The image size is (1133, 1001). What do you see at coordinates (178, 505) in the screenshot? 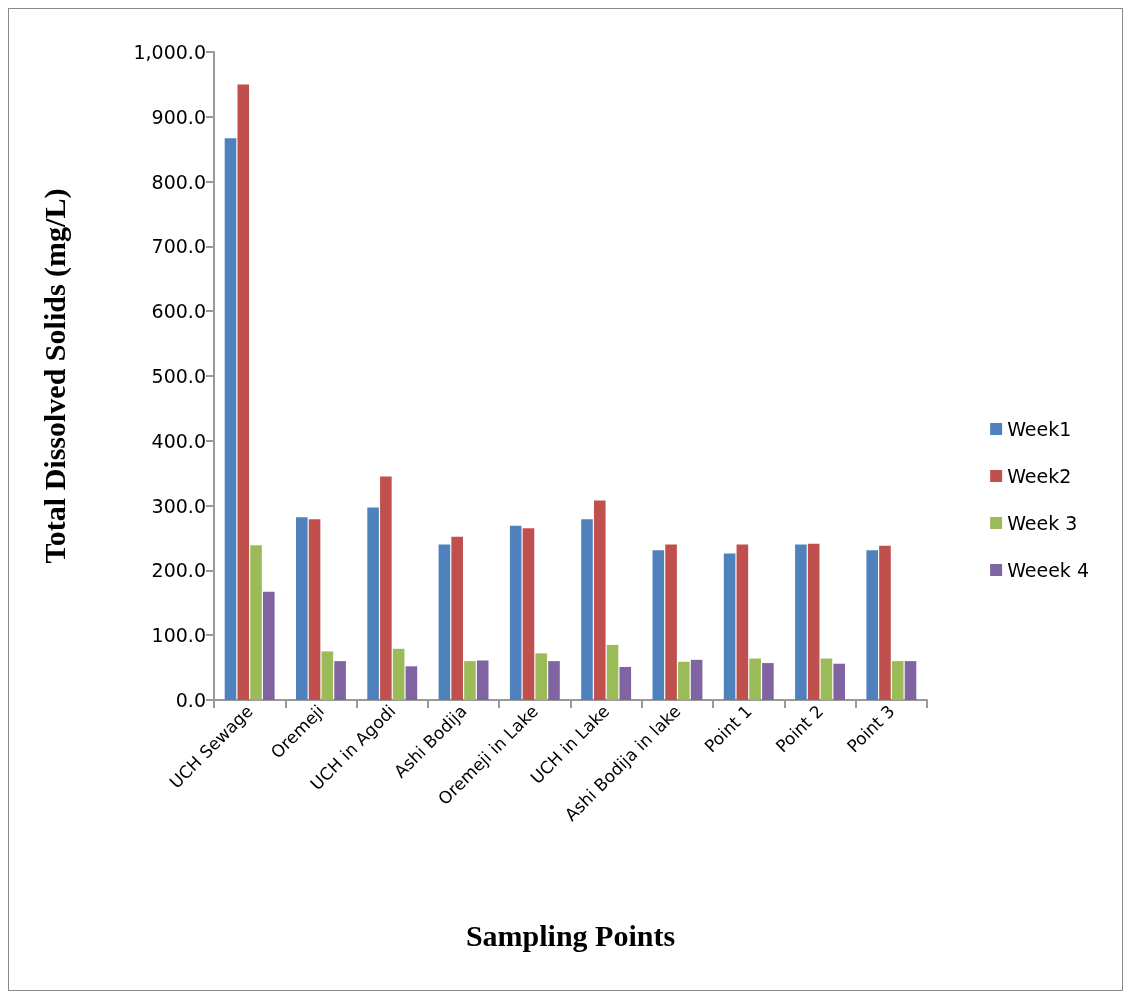
I see `y-tick-label: 300.0` at bounding box center [178, 505].